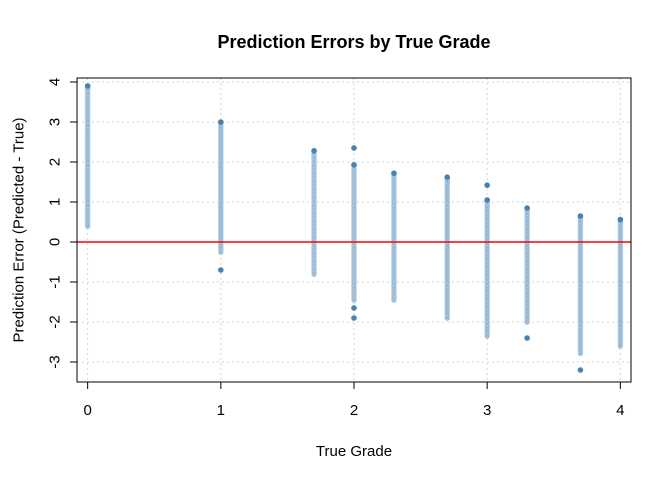  Describe the element at coordinates (354, 451) in the screenshot. I see `x-axis-label: True Grade` at that location.